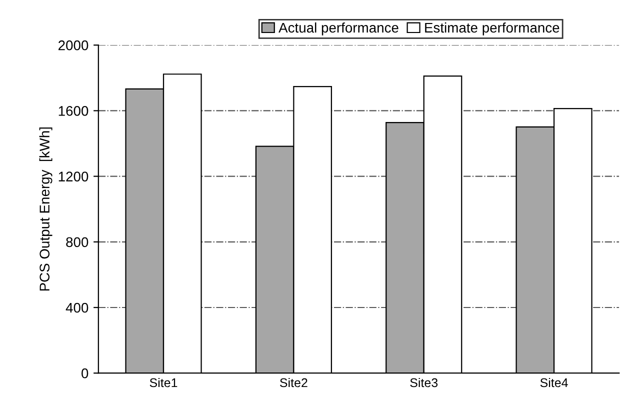  Describe the element at coordinates (85, 373) in the screenshot. I see `y-tick-label: 0` at that location.